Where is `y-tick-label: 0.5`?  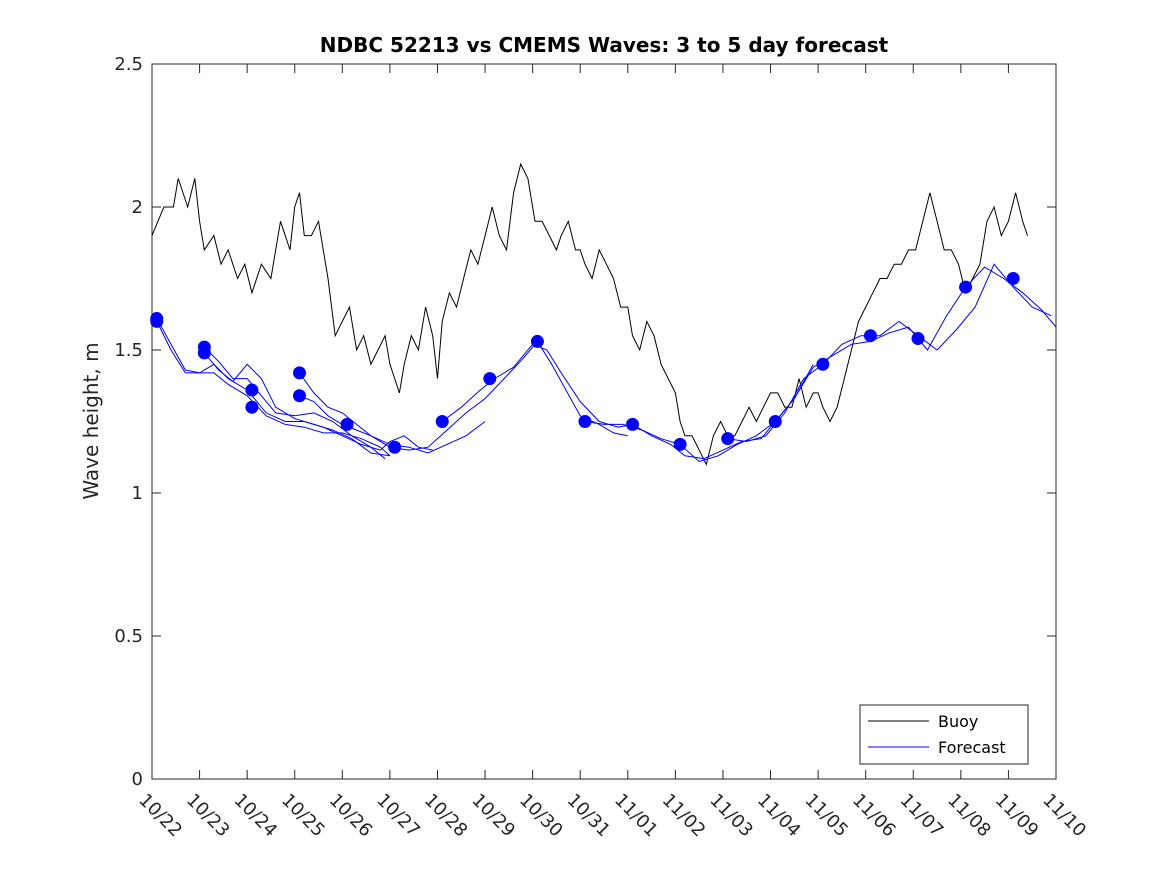
y-tick-label: 0.5 is located at coordinates (128, 636).